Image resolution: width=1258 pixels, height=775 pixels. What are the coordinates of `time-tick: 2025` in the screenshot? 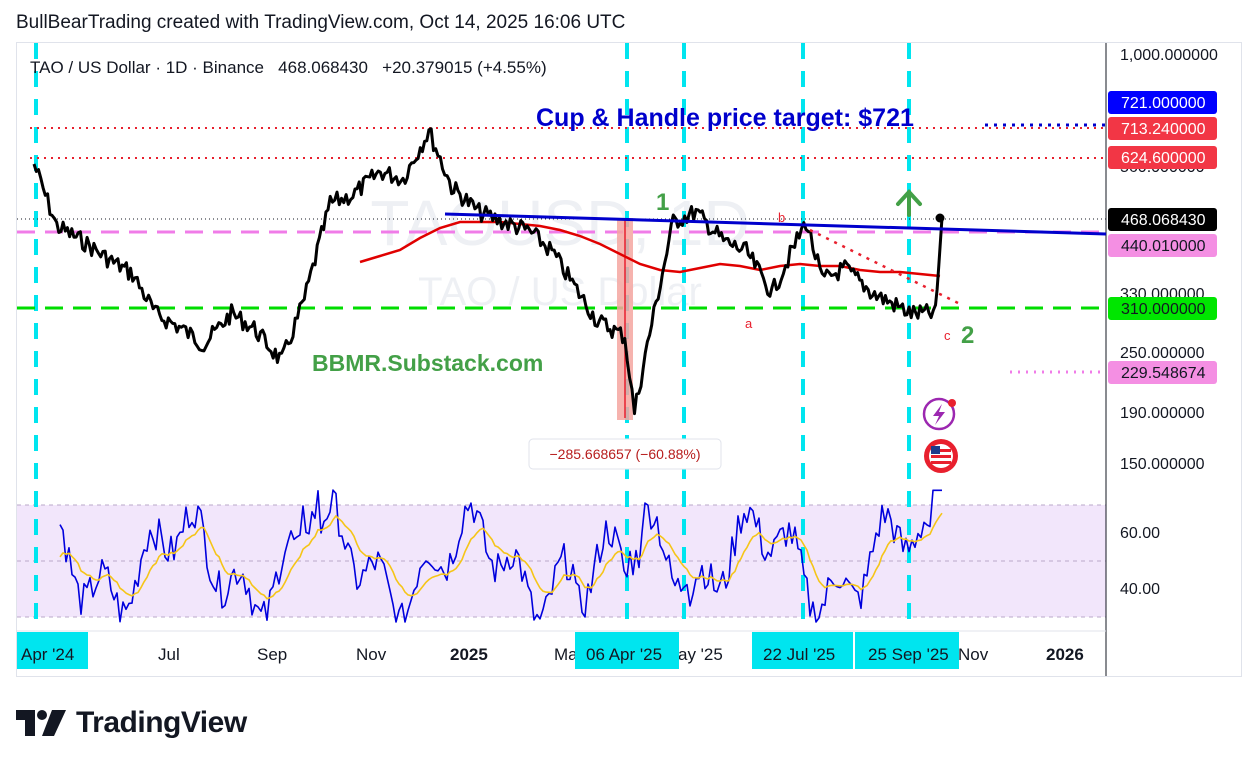 It's located at (469, 654).